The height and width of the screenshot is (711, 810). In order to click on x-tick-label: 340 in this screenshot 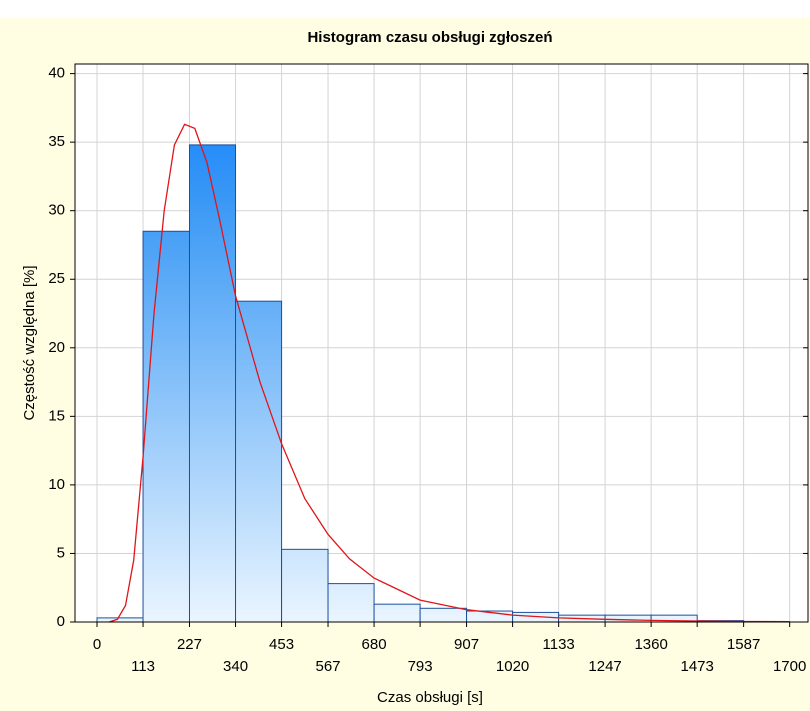, I will do `click(235, 666)`.